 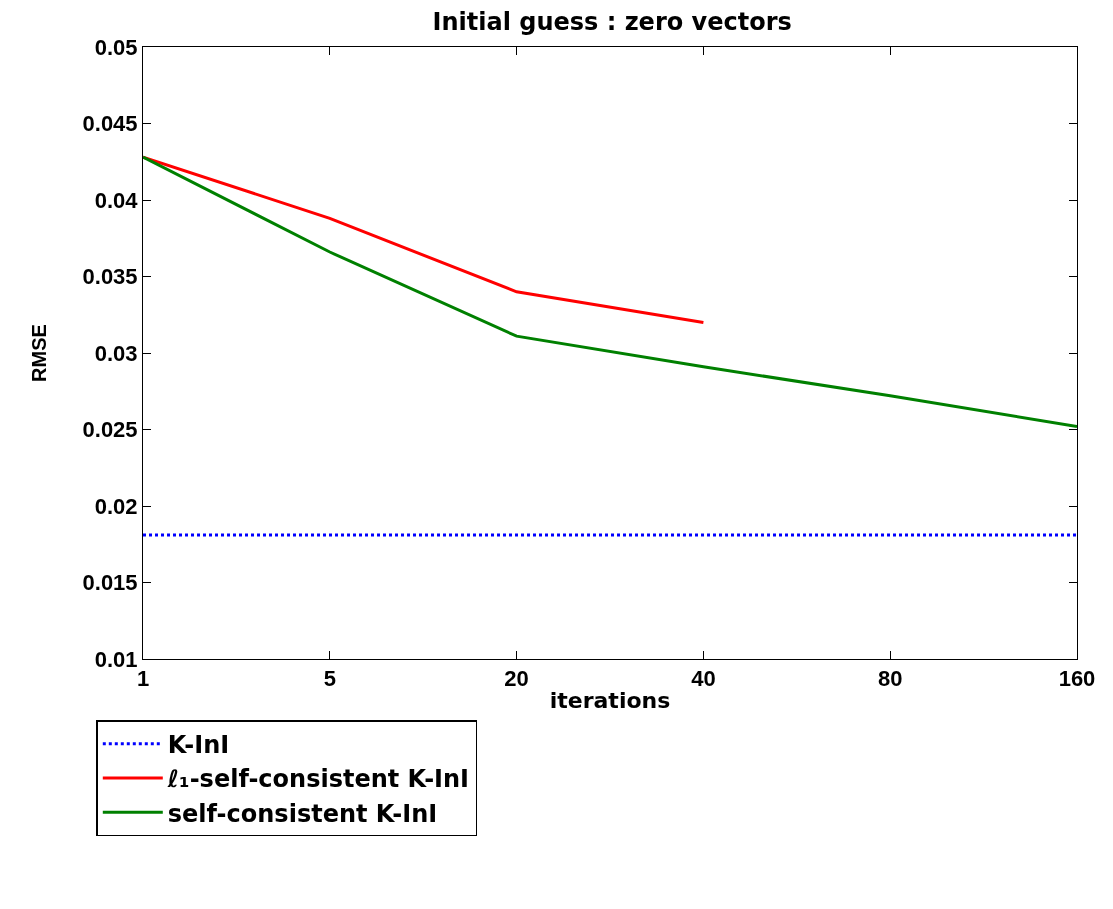 I want to click on legend-label: self-consistent K-InI, so click(x=302, y=813).